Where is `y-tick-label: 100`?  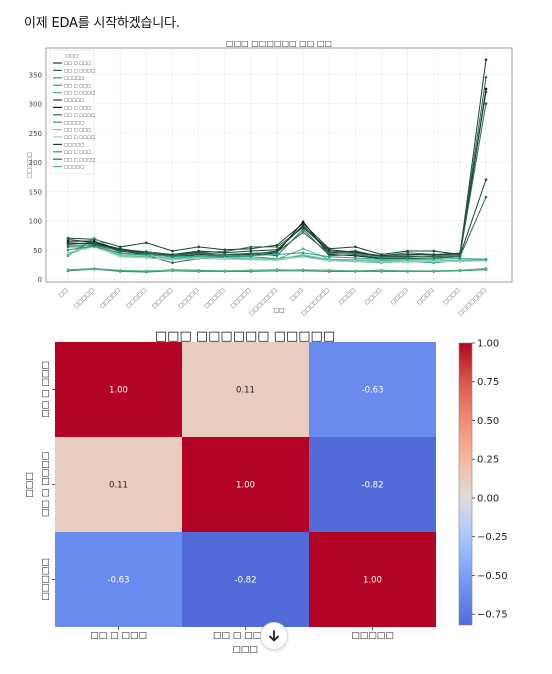
y-tick-label: 100 is located at coordinates (35, 222).